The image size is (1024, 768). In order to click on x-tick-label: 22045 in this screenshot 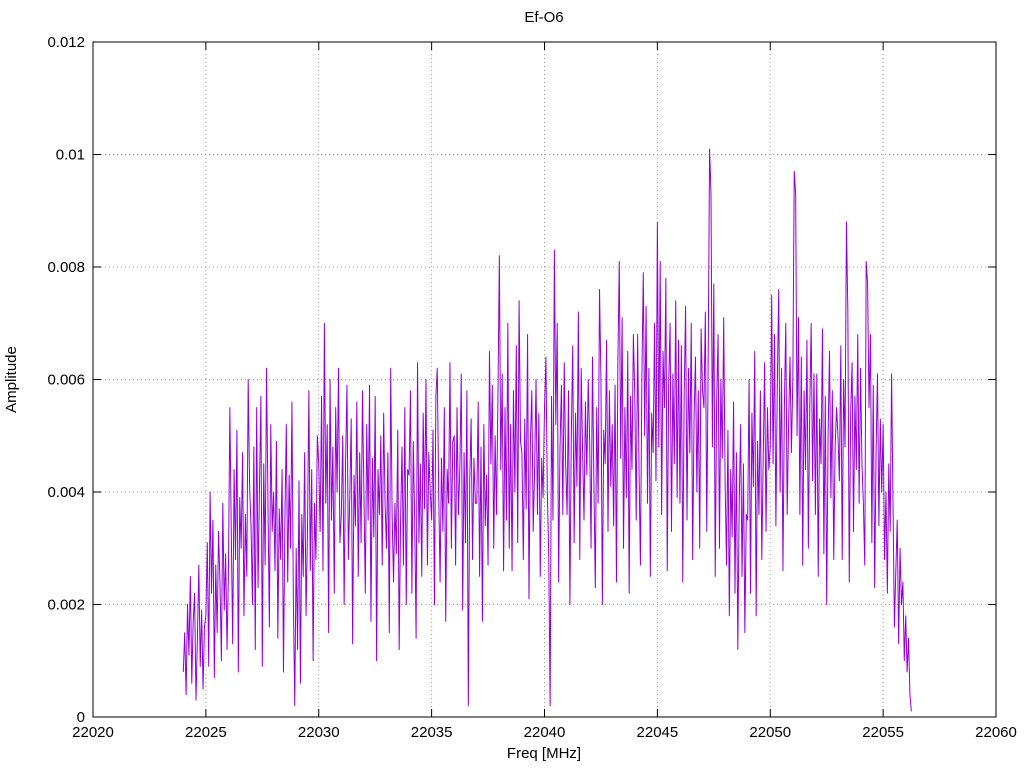, I will do `click(658, 732)`.